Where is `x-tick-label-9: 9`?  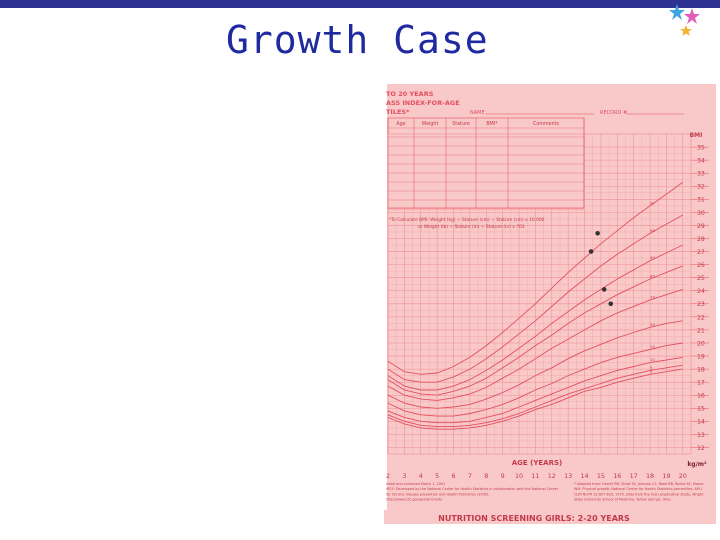
x-tick-label-9: 9 is located at coordinates (503, 476).